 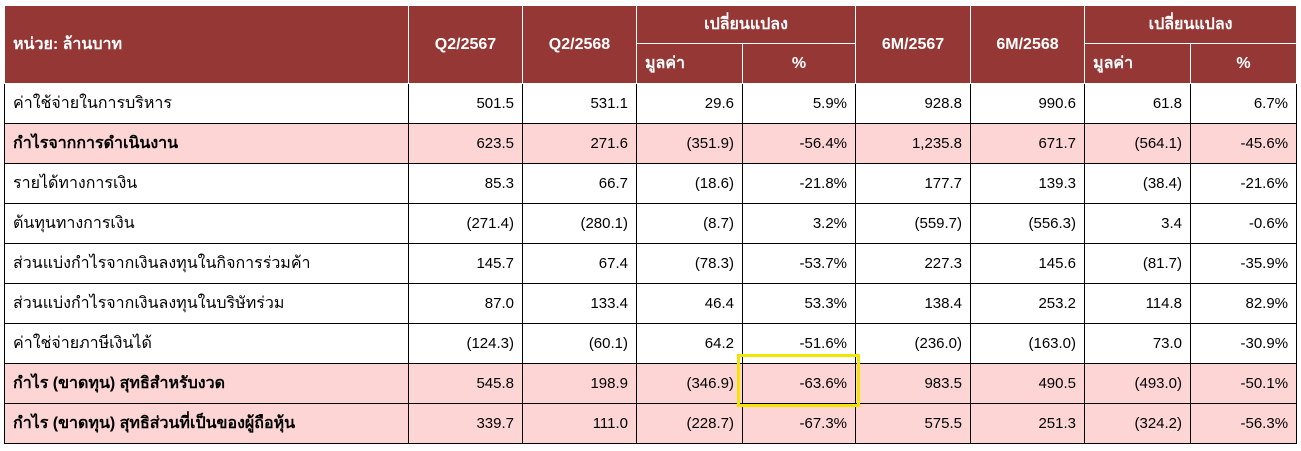 What do you see at coordinates (1028, 223) in the screenshot?
I see `cell-value: (556.3)` at bounding box center [1028, 223].